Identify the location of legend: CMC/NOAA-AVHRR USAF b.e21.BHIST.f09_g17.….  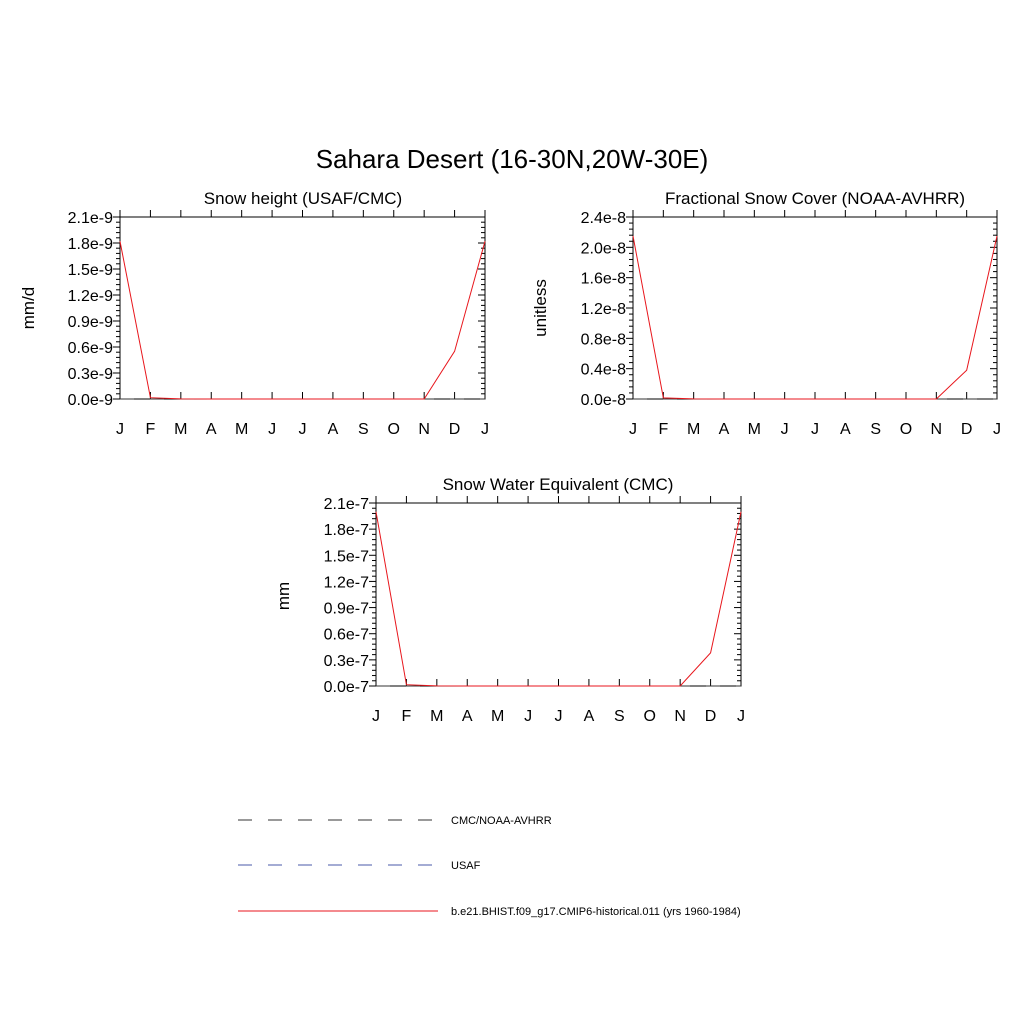
(489, 866).